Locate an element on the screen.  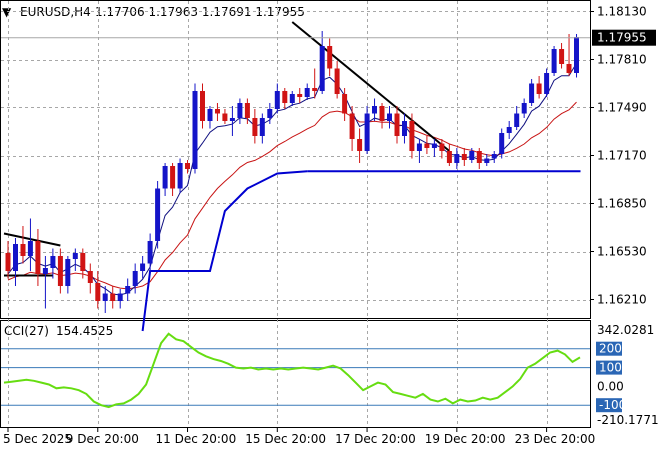
time-tick-label: 11 Dec 20:00 is located at coordinates (196, 439).